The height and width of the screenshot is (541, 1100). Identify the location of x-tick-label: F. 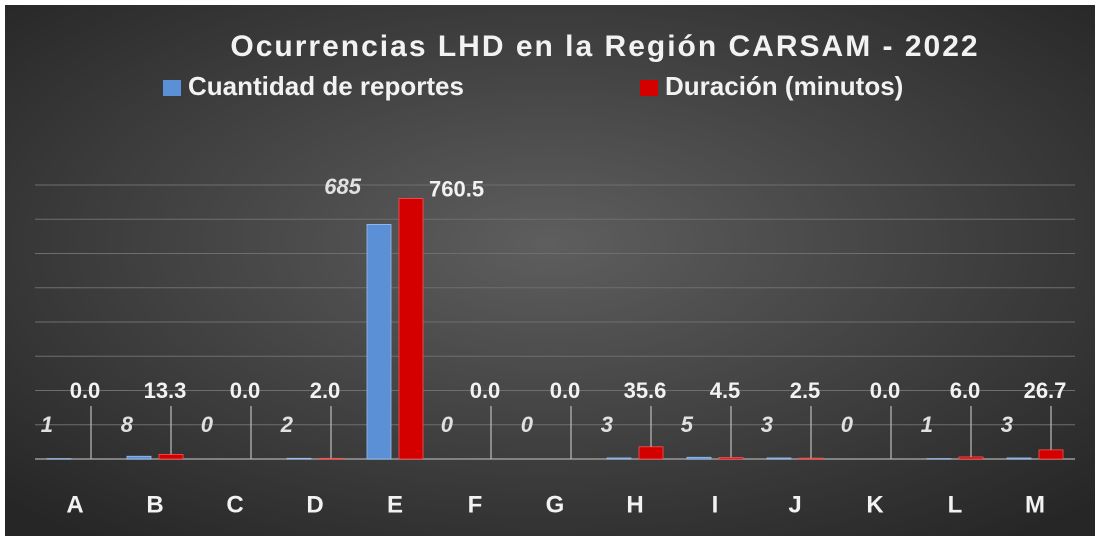
(475, 504).